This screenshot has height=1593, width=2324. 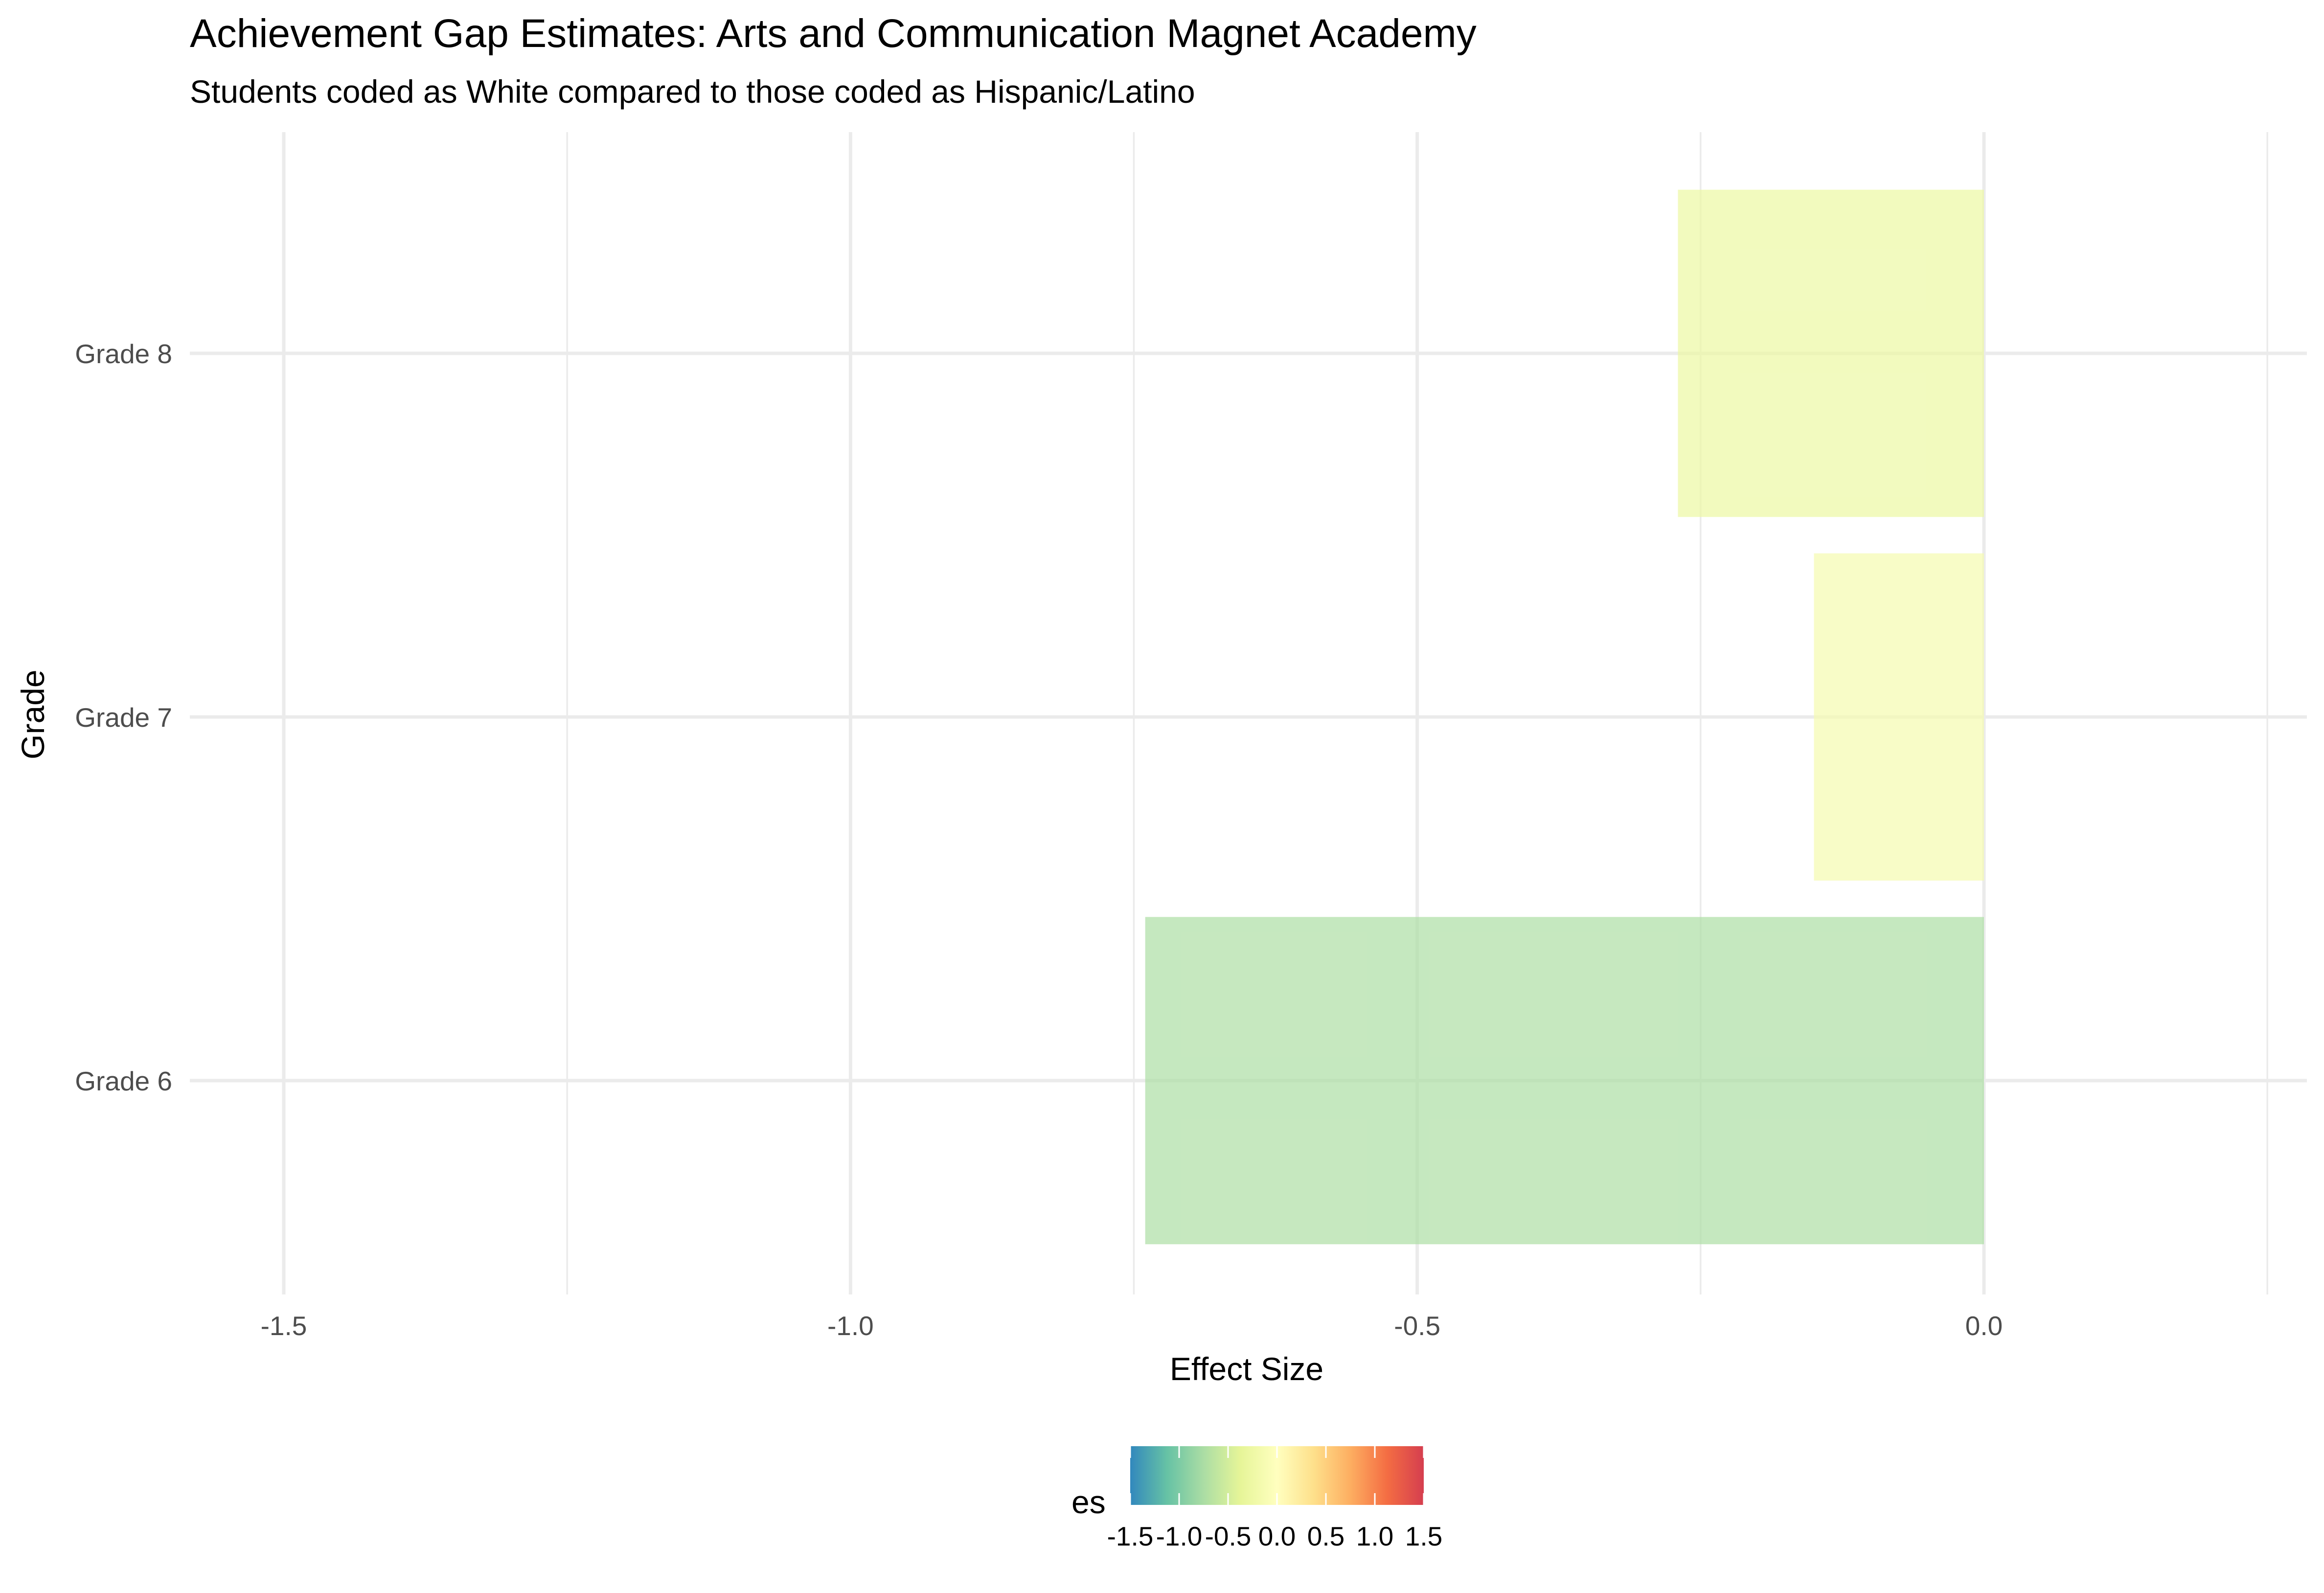 What do you see at coordinates (284, 1326) in the screenshot?
I see `x-tick-label: -1.5` at bounding box center [284, 1326].